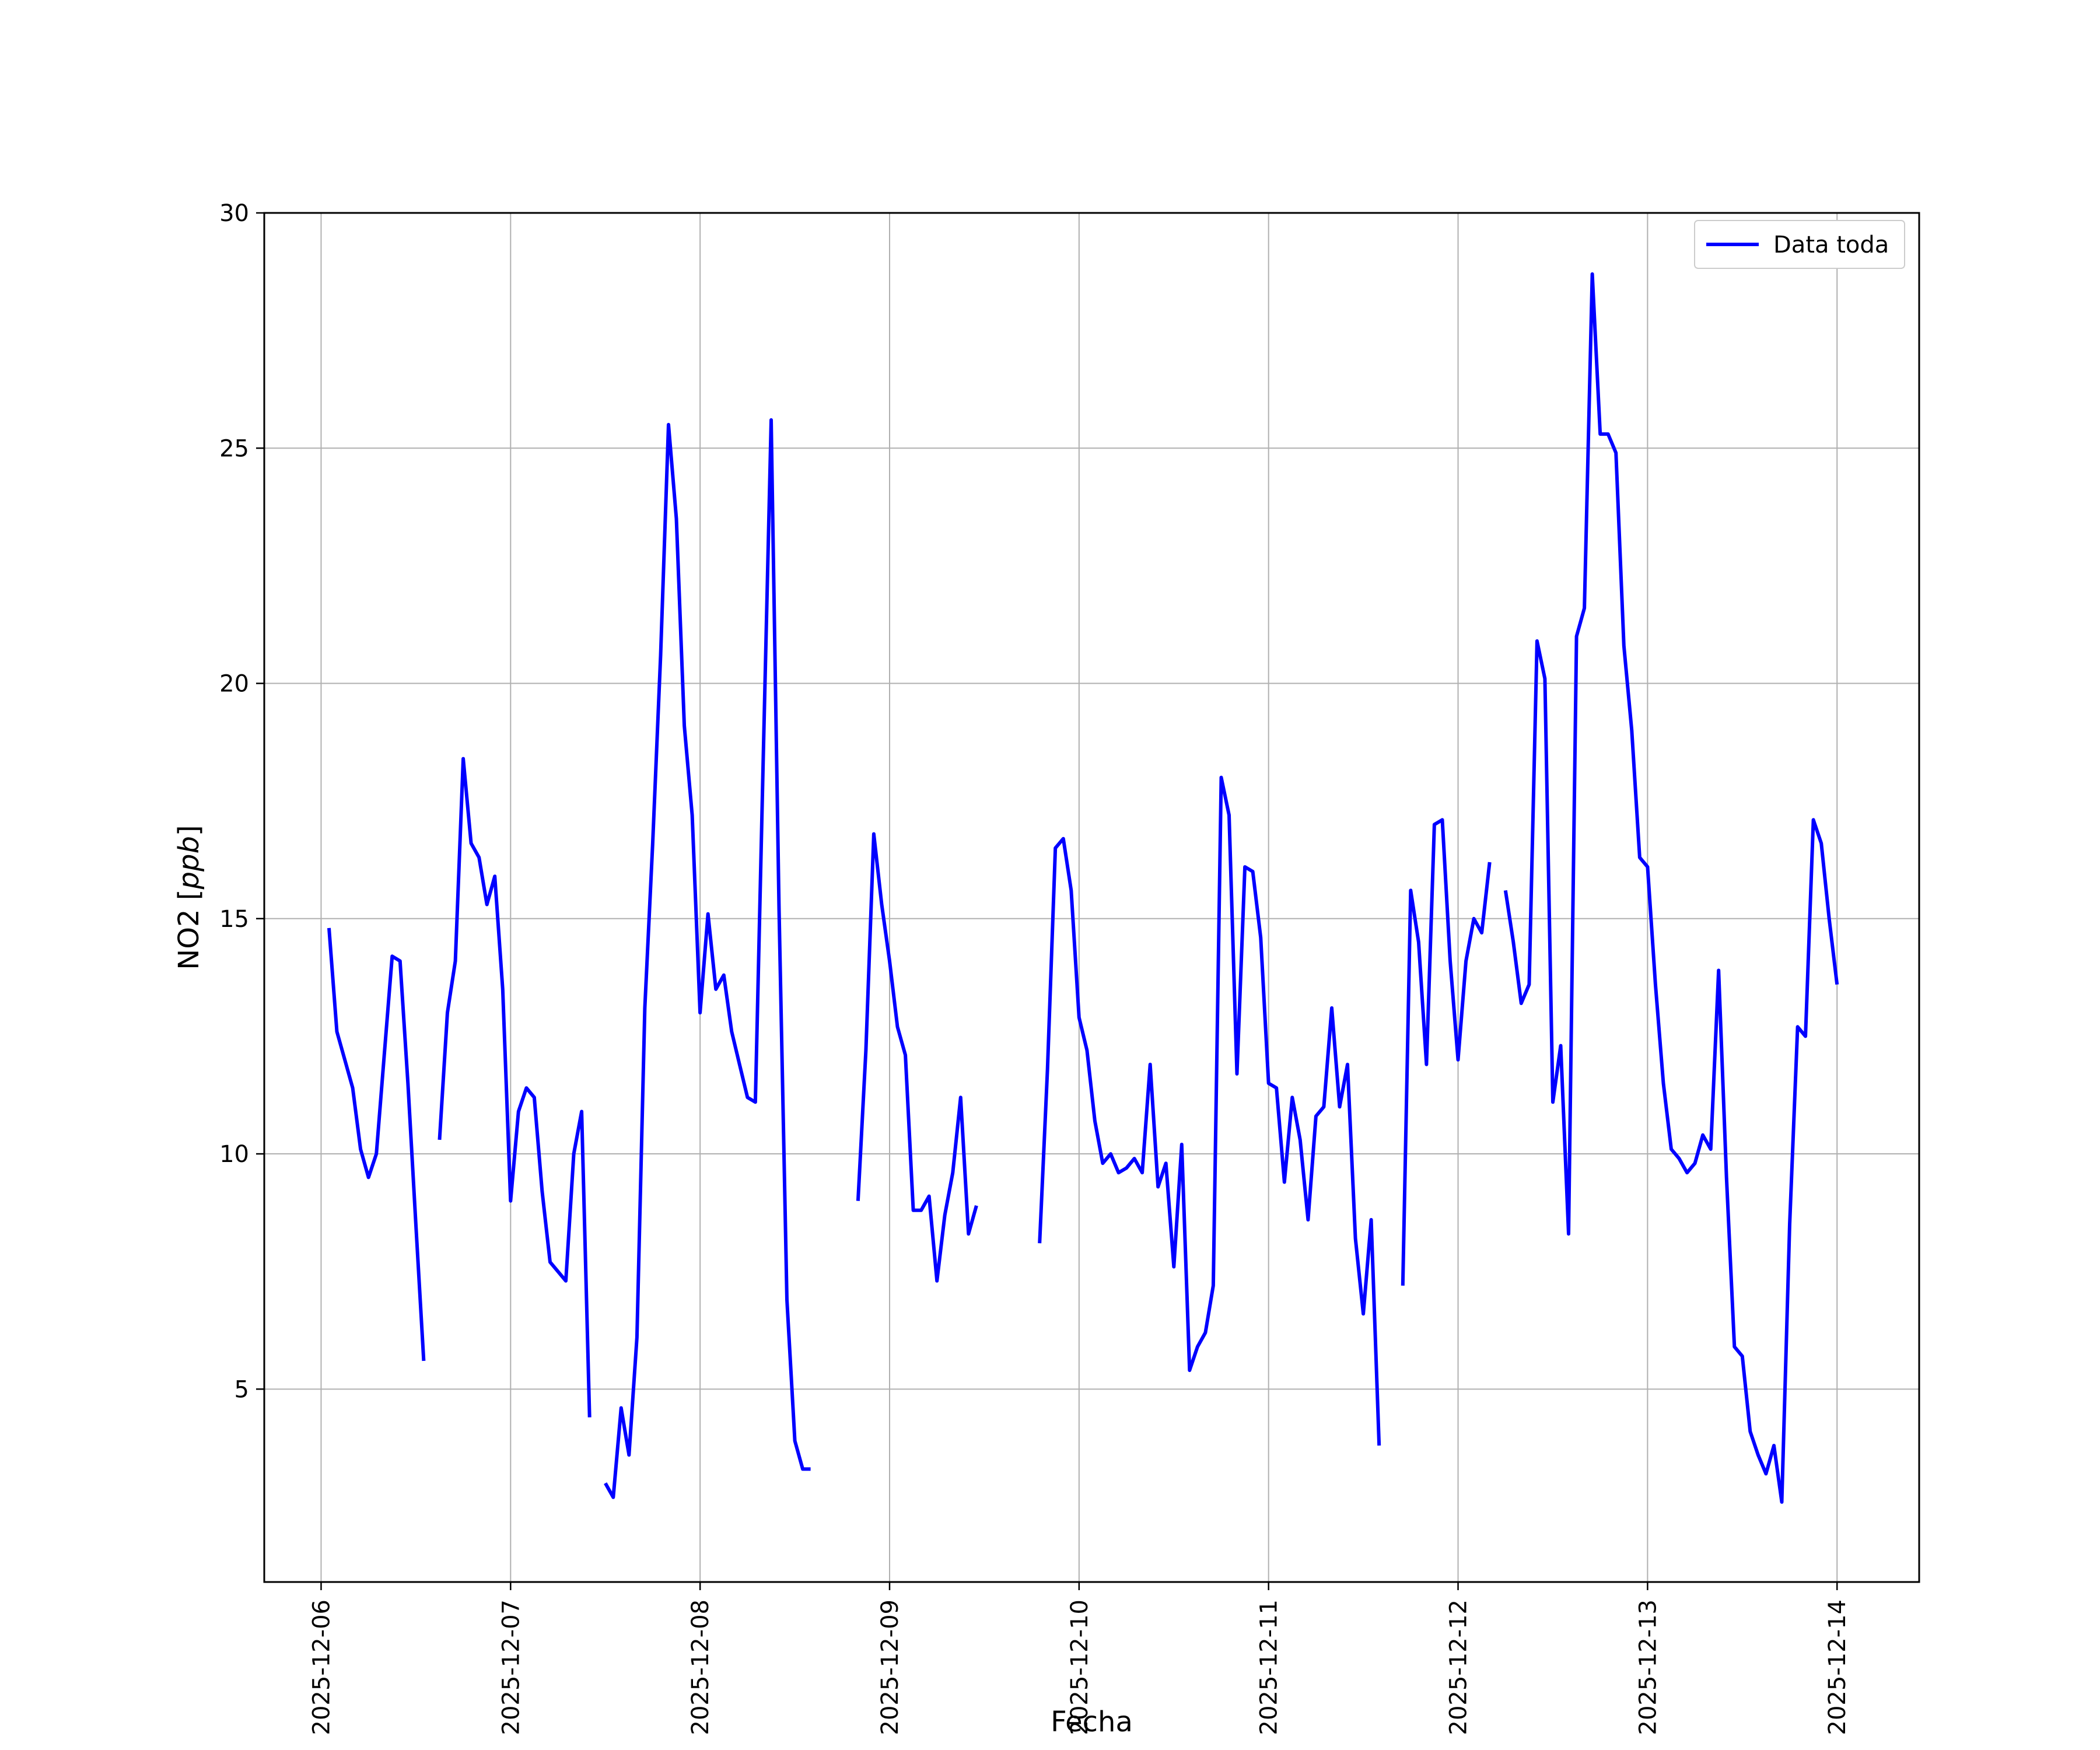  I want to click on y-axis-title: NO2 [ppb], so click(189, 897).